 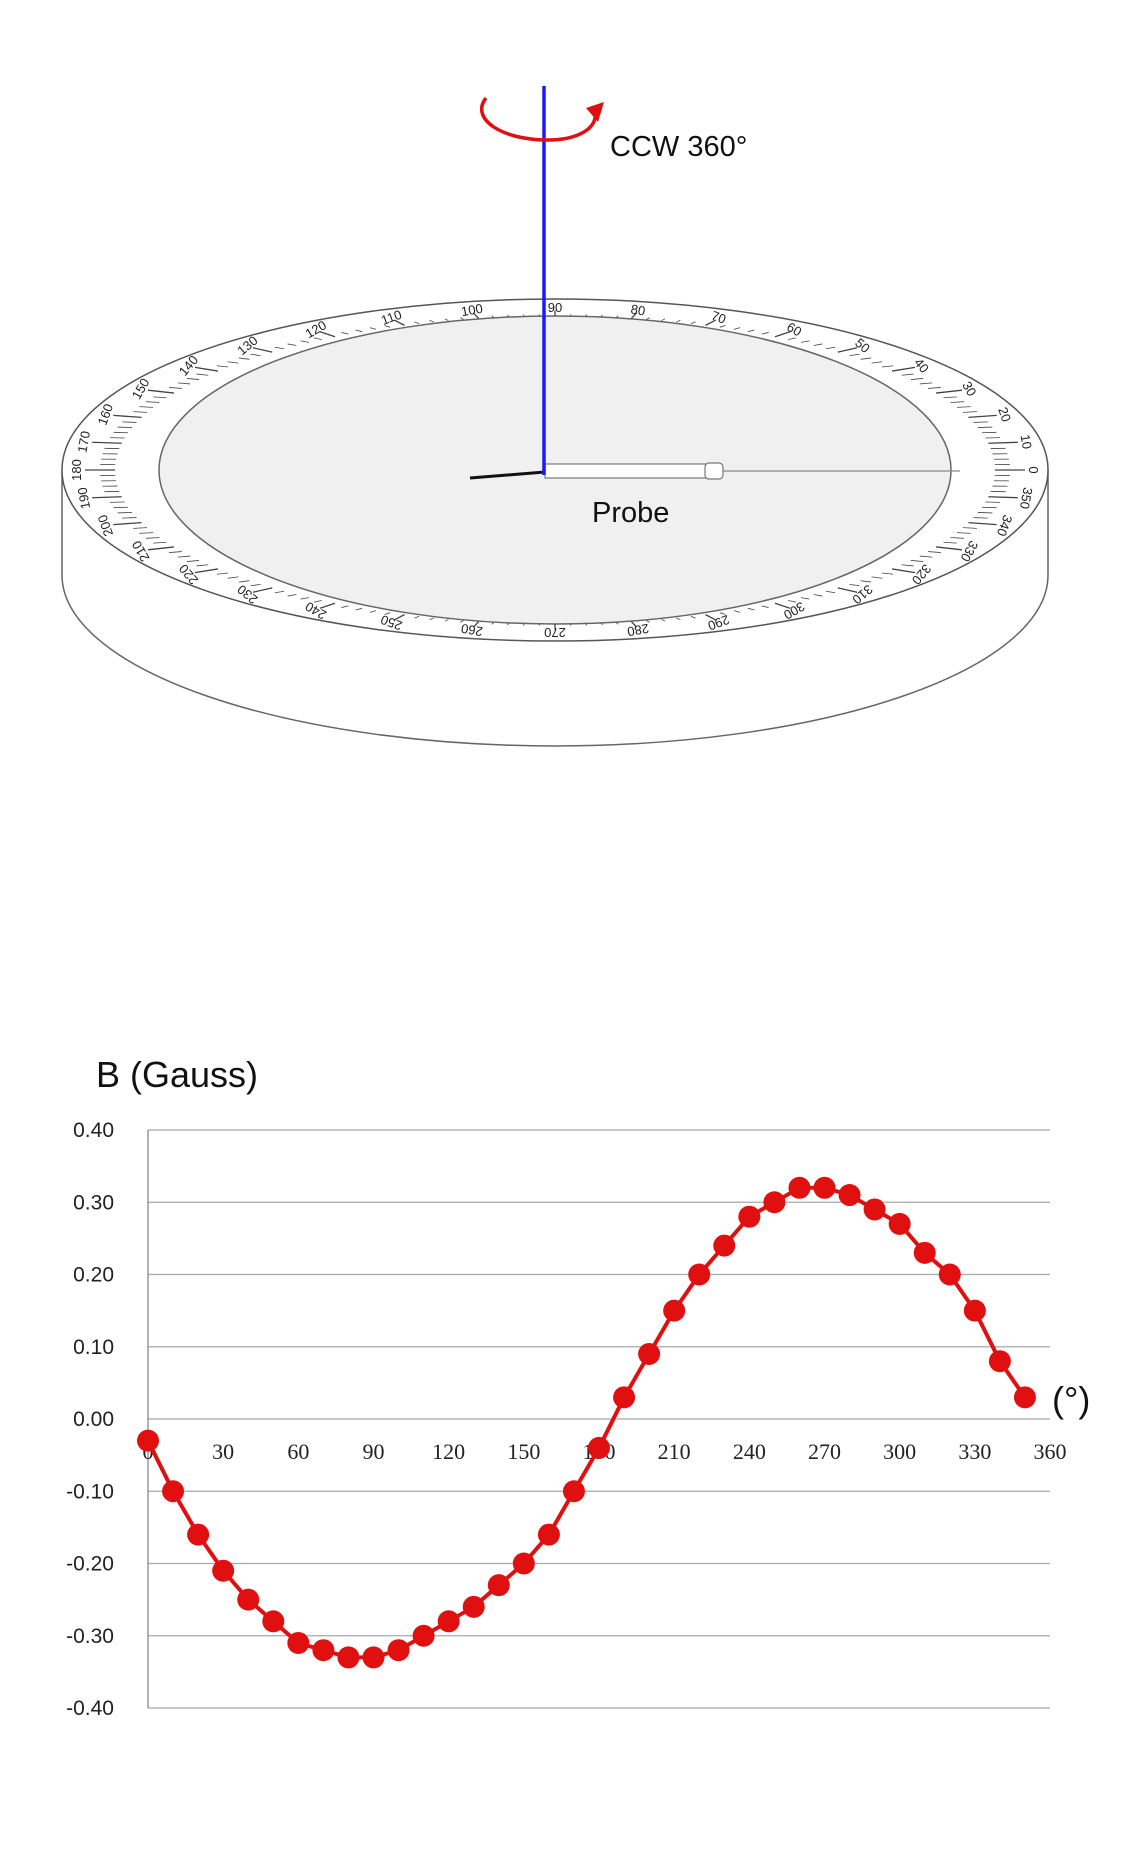 What do you see at coordinates (83, 442) in the screenshot?
I see `dial-label: 170` at bounding box center [83, 442].